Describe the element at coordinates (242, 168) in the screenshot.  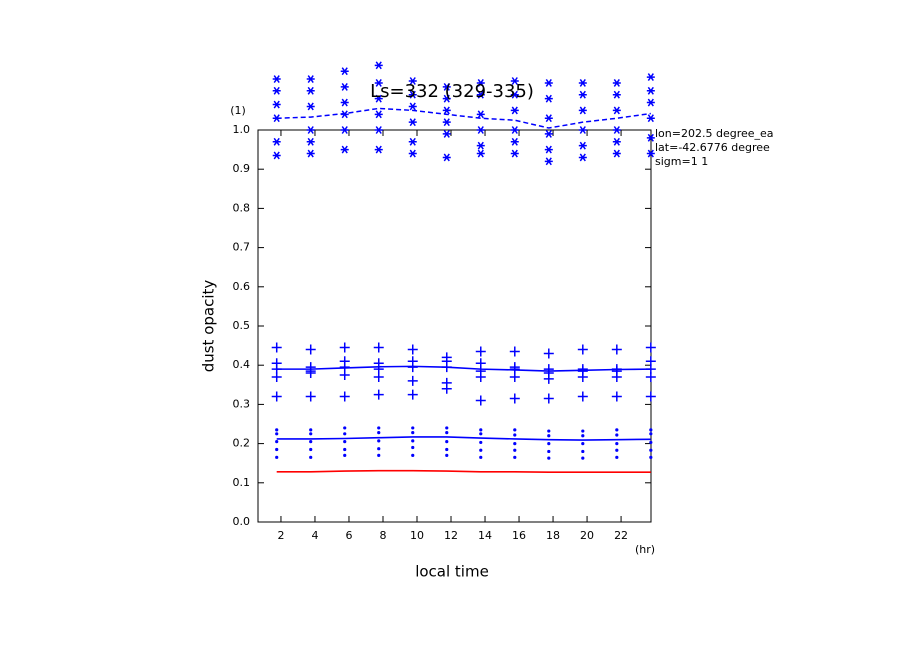
I see `y-tick-label: 0.9` at that location.